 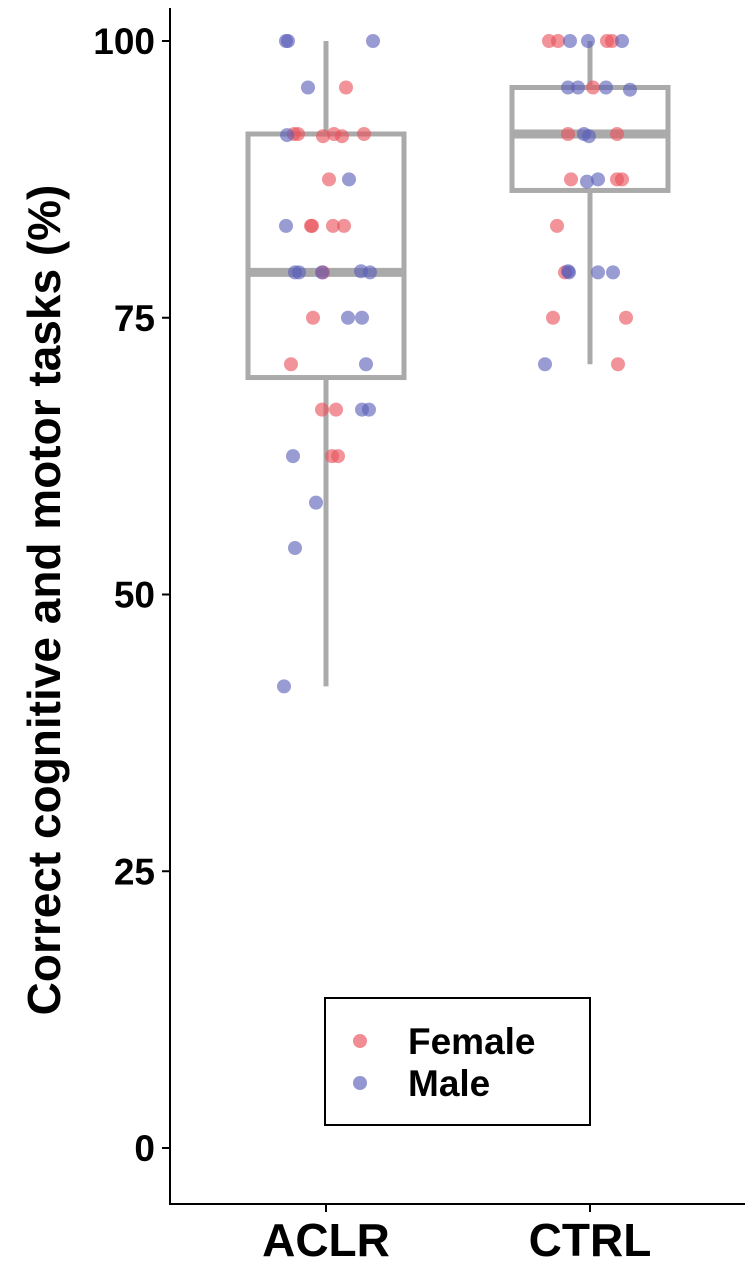 What do you see at coordinates (134, 318) in the screenshot?
I see `y-tick-label-75: 75` at bounding box center [134, 318].